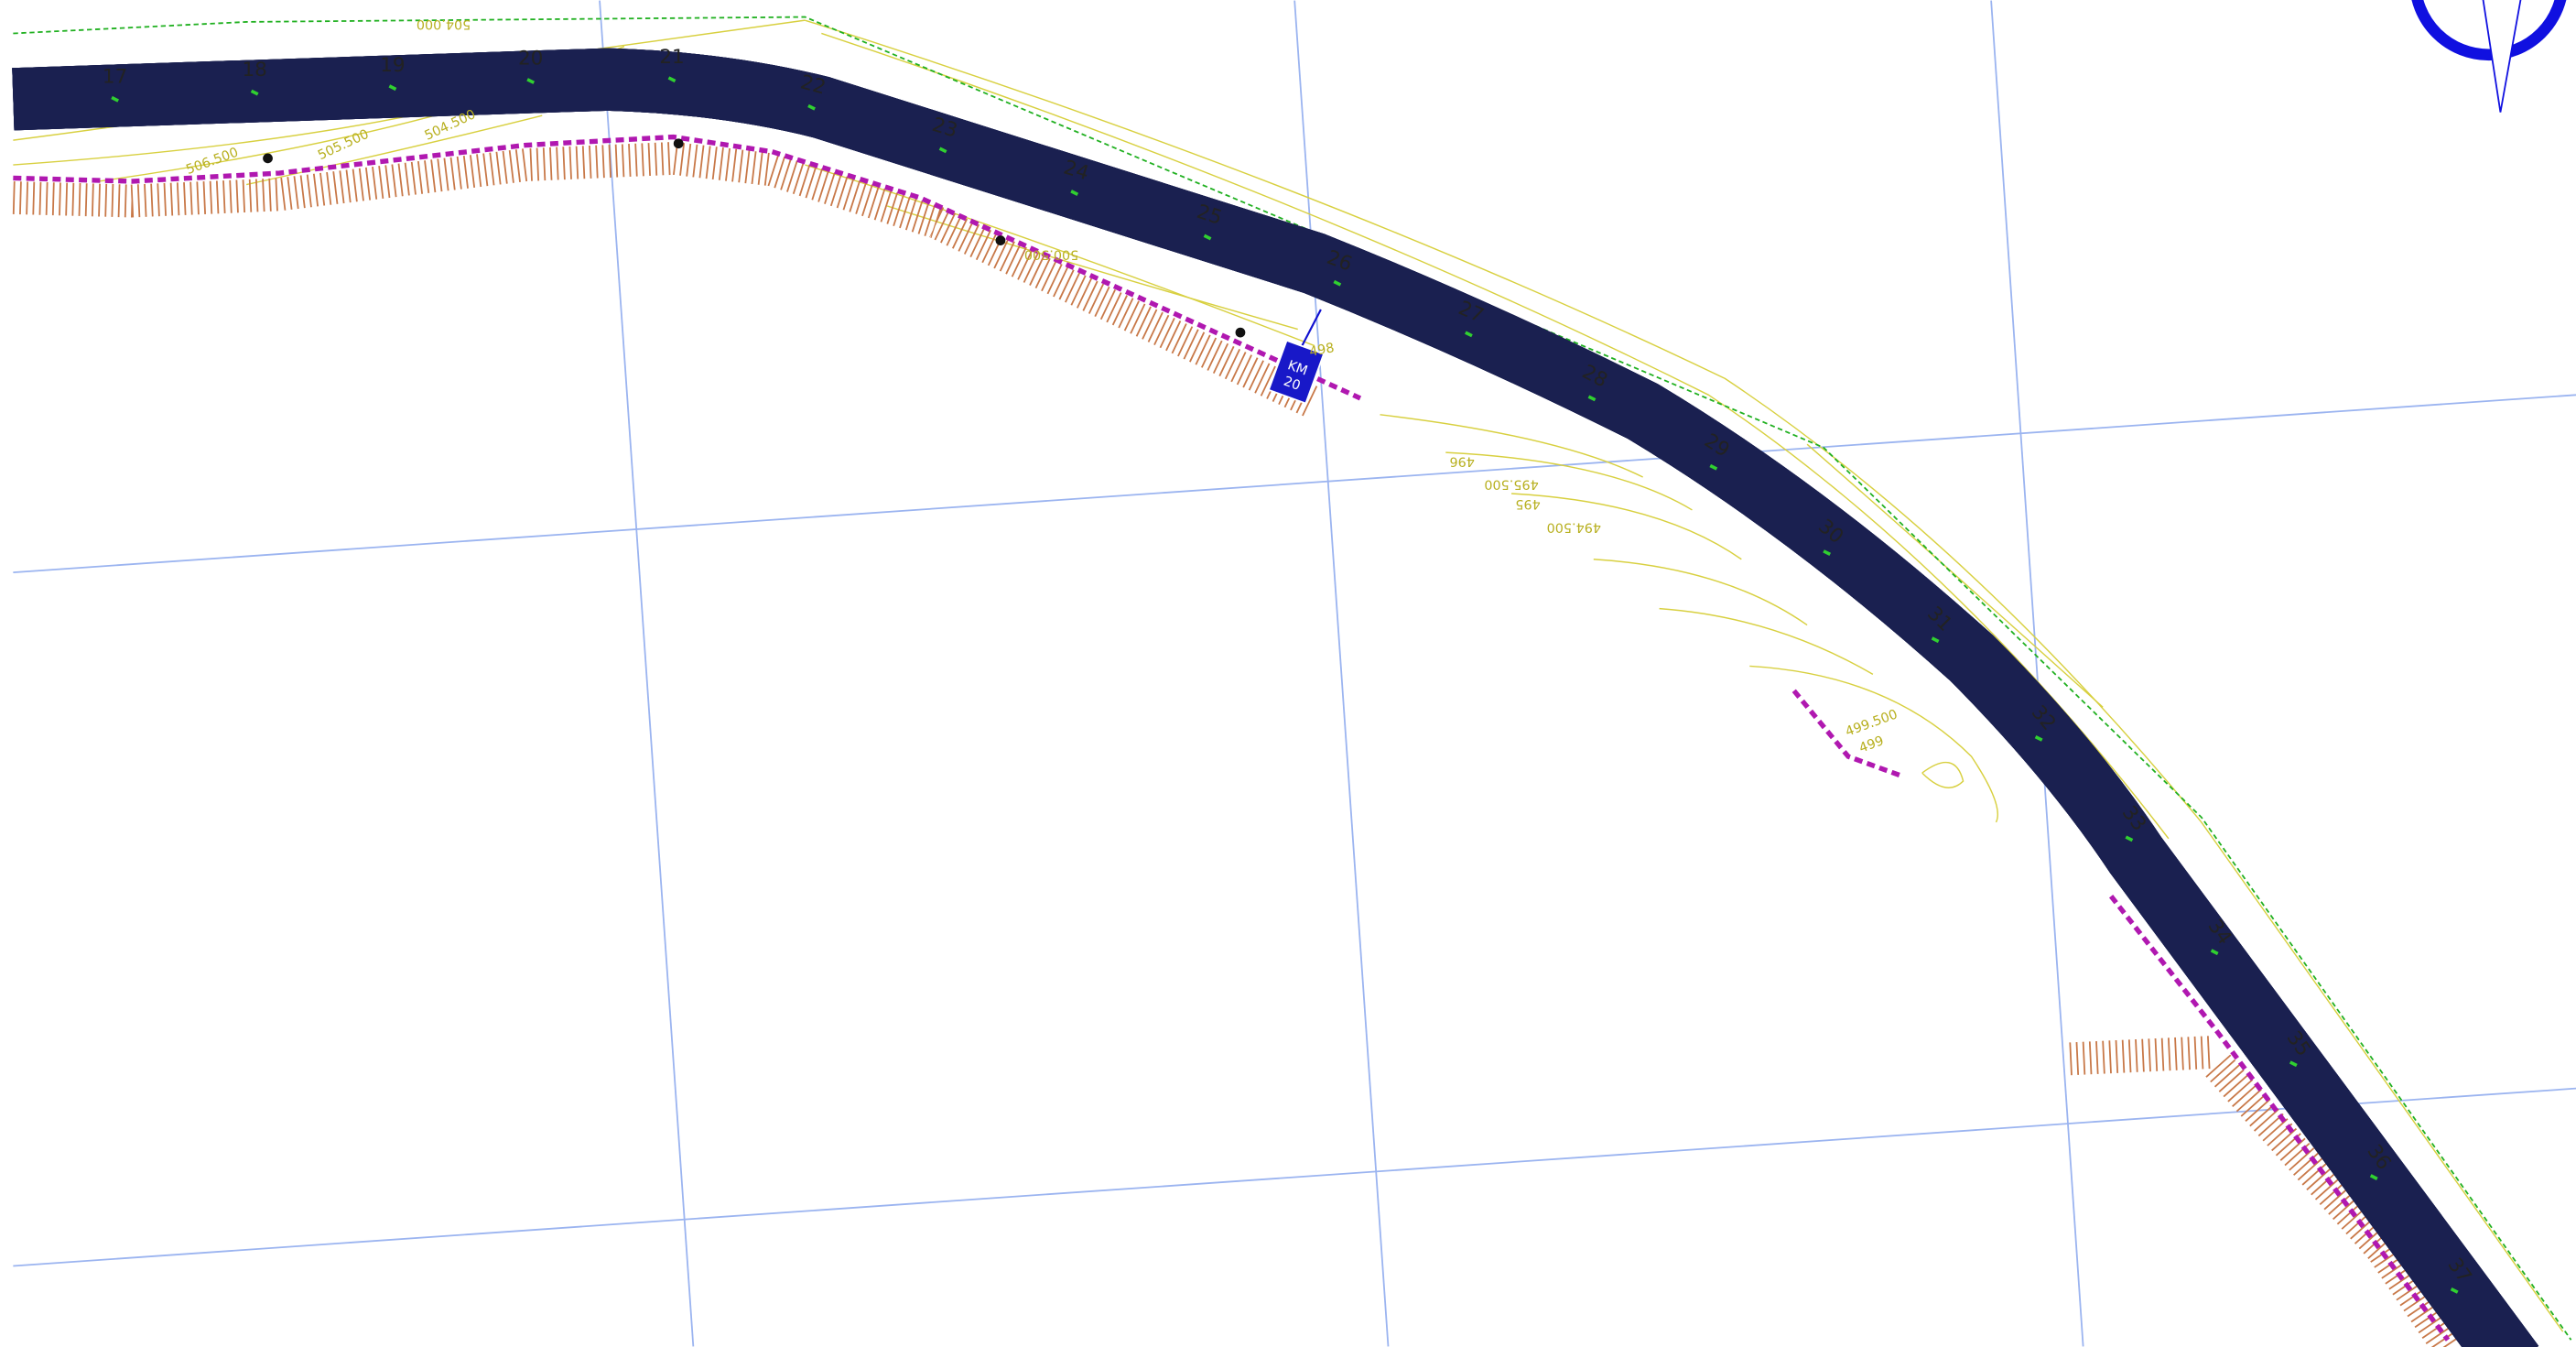 Image resolution: width=2576 pixels, height=1347 pixels. Describe the element at coordinates (1297, 357) in the screenshot. I see `km-sign: KM 20` at that location.